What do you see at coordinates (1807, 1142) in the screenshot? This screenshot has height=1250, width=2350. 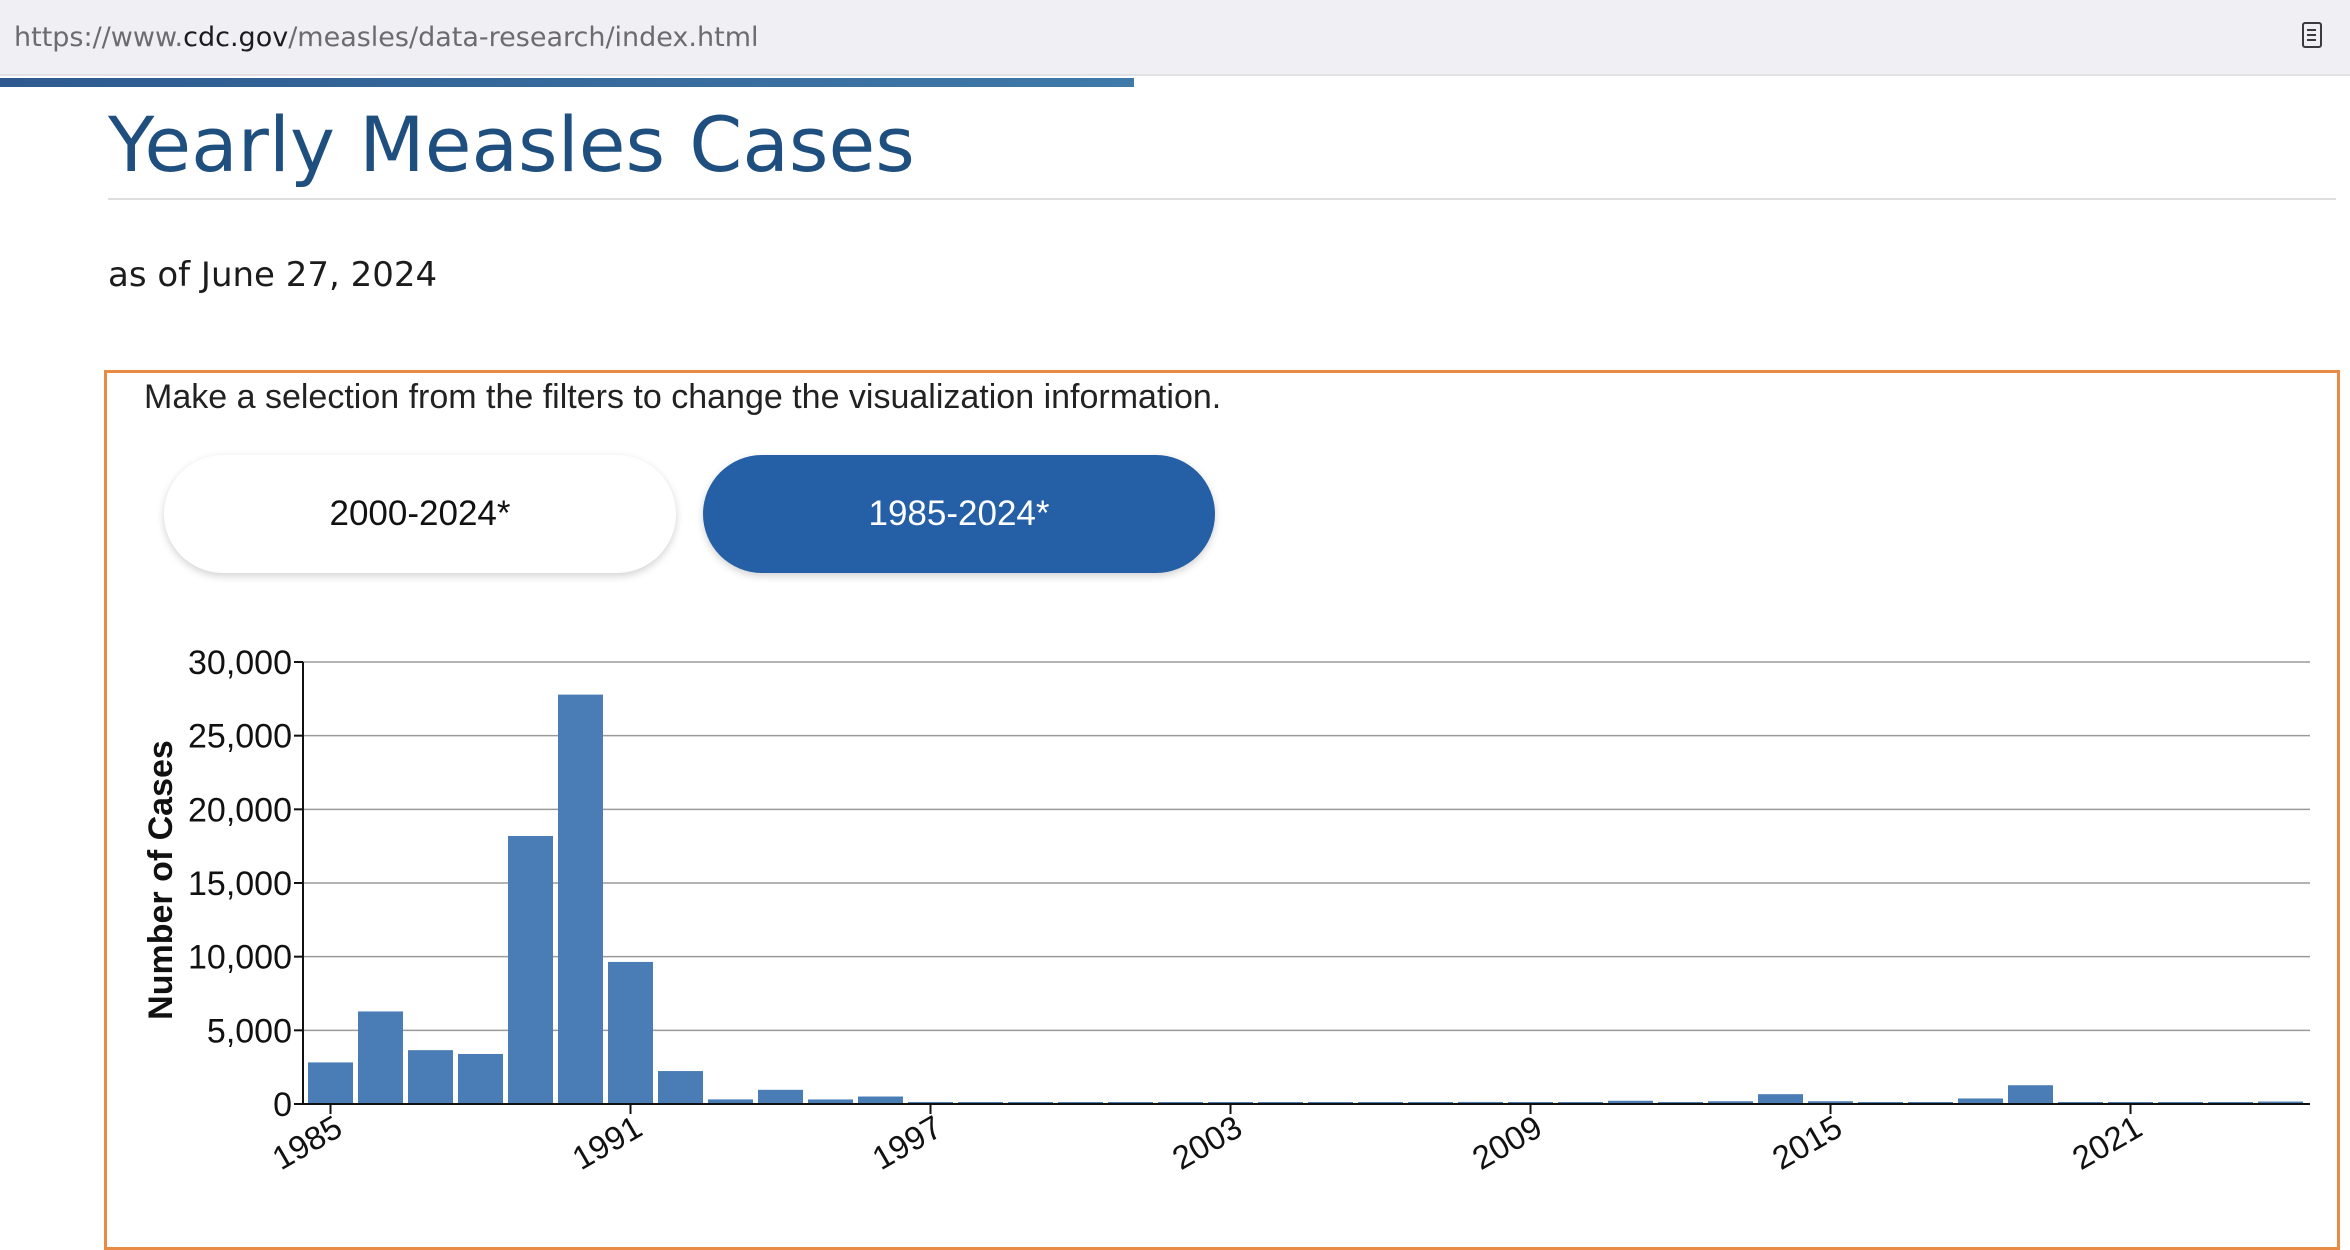 I see `x-tick-label: 2015` at bounding box center [1807, 1142].